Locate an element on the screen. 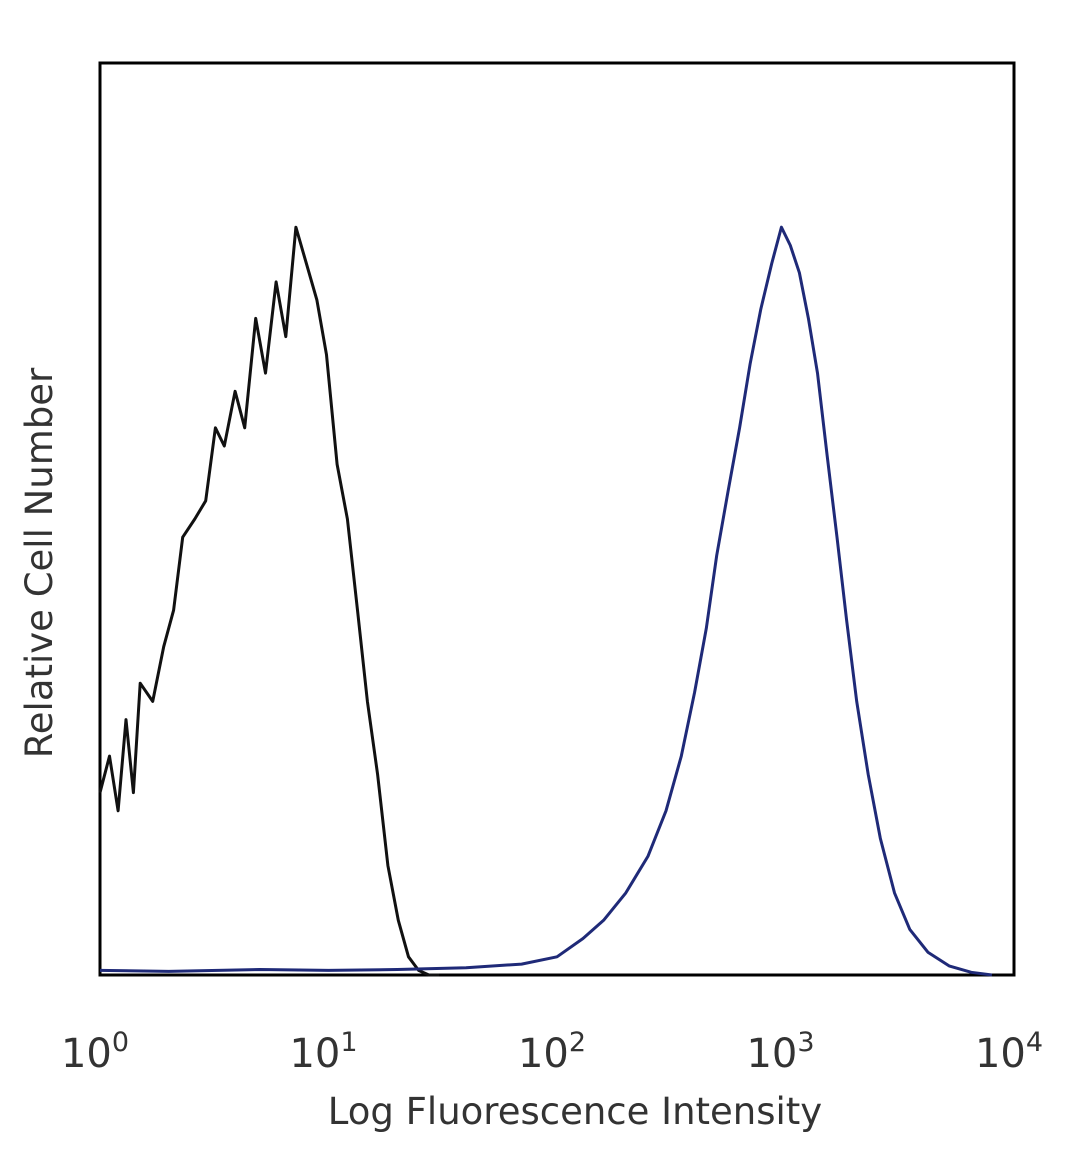 Image resolution: width=1080 pixels, height=1169 pixels. x-tick-labels: 100 101 102 103 104 is located at coordinates (552, 1052).